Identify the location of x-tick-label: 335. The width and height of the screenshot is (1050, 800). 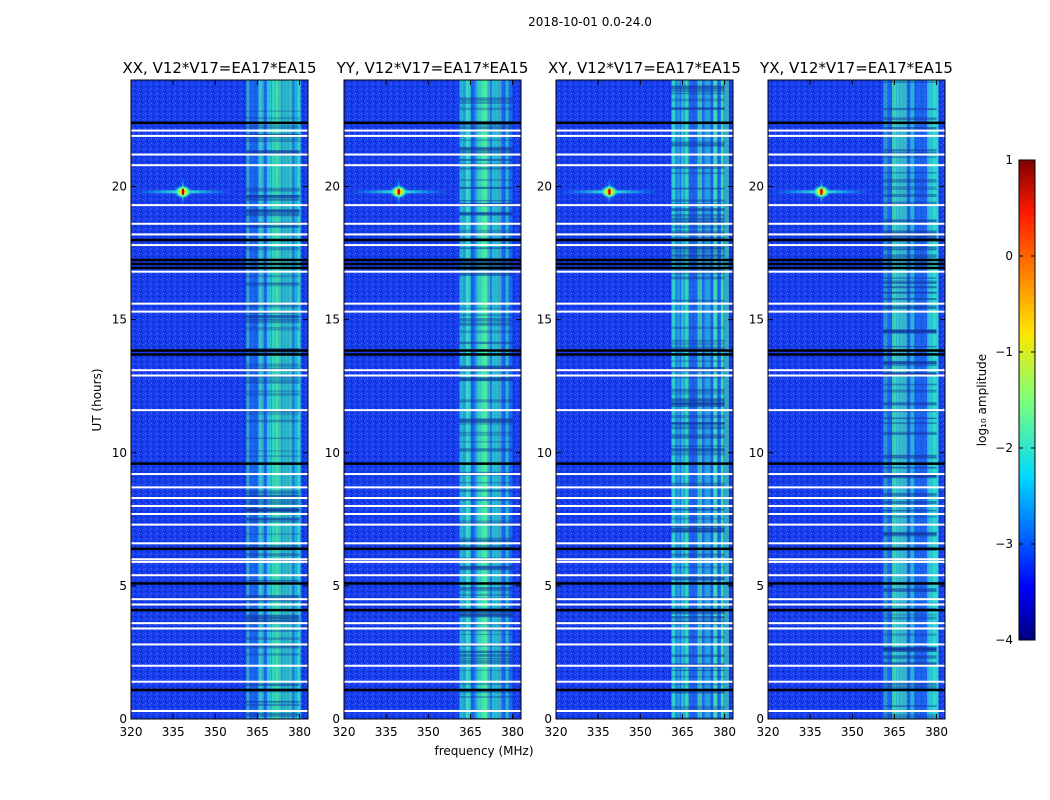
(598, 732).